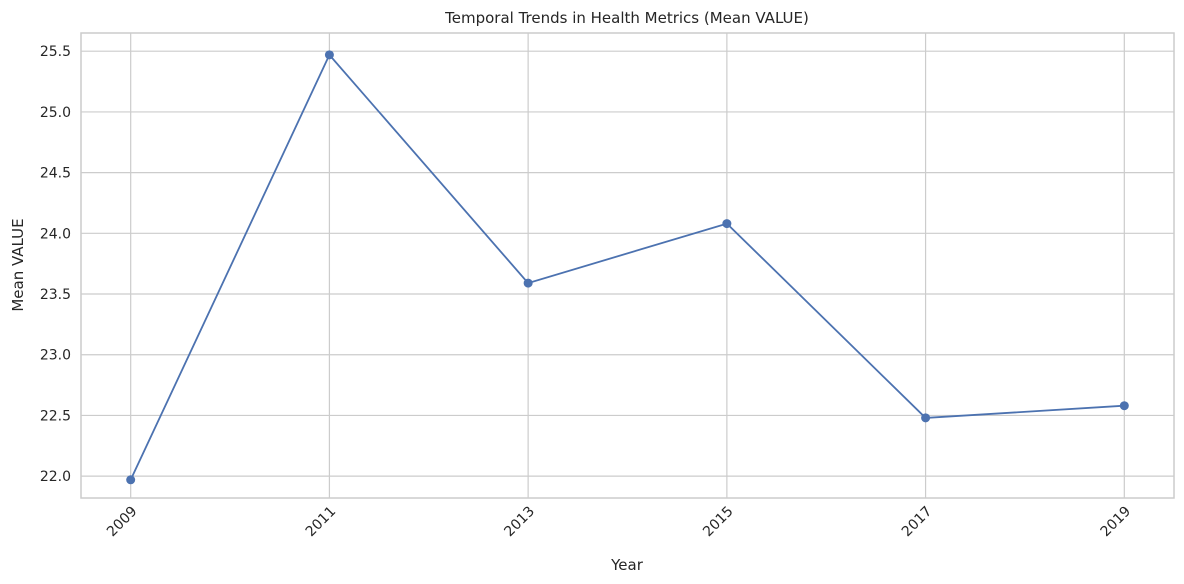 This screenshot has width=1184, height=584. What do you see at coordinates (321, 522) in the screenshot?
I see `x-tick-label: 2011` at bounding box center [321, 522].